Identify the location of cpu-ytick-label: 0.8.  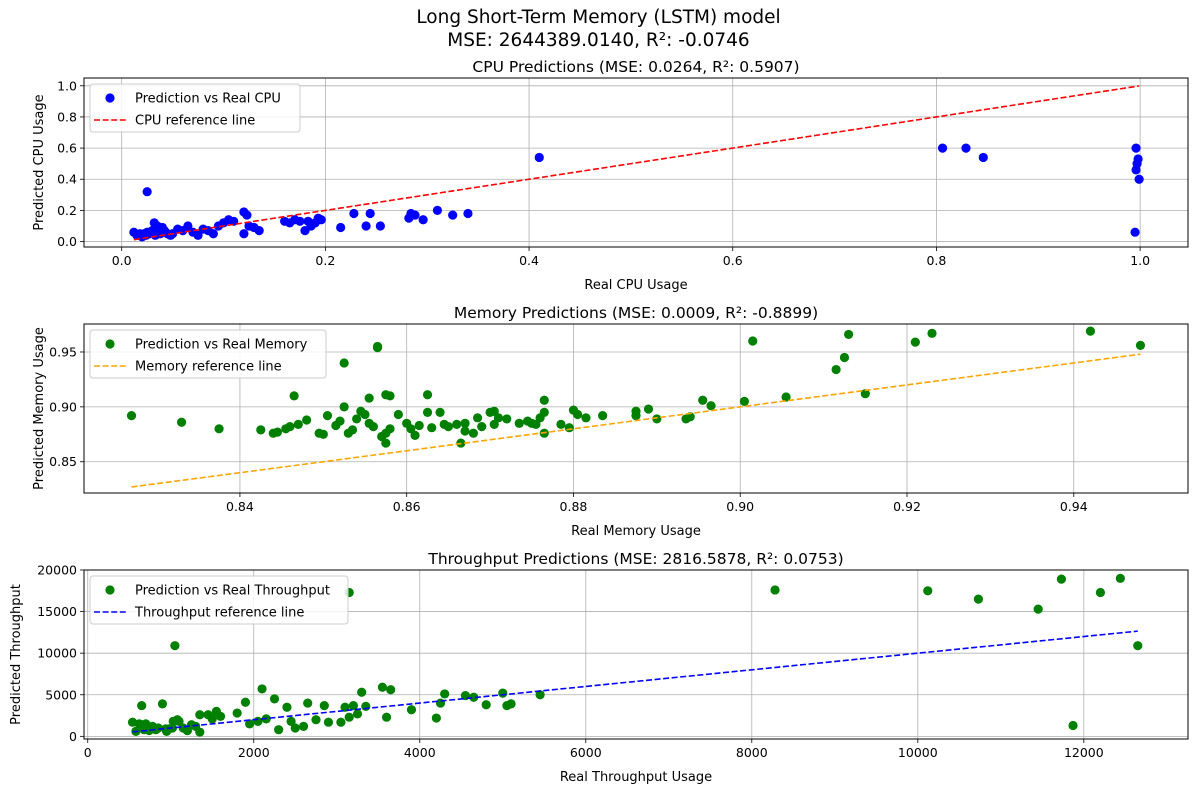
(67, 116).